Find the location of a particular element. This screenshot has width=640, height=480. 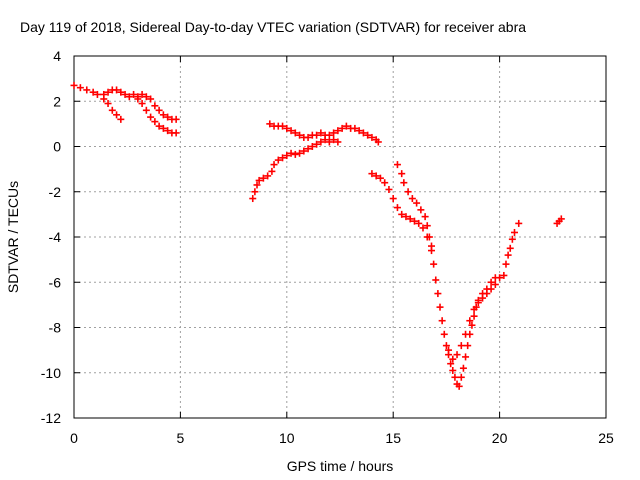

y-tick-label: -2 is located at coordinates (55, 192).